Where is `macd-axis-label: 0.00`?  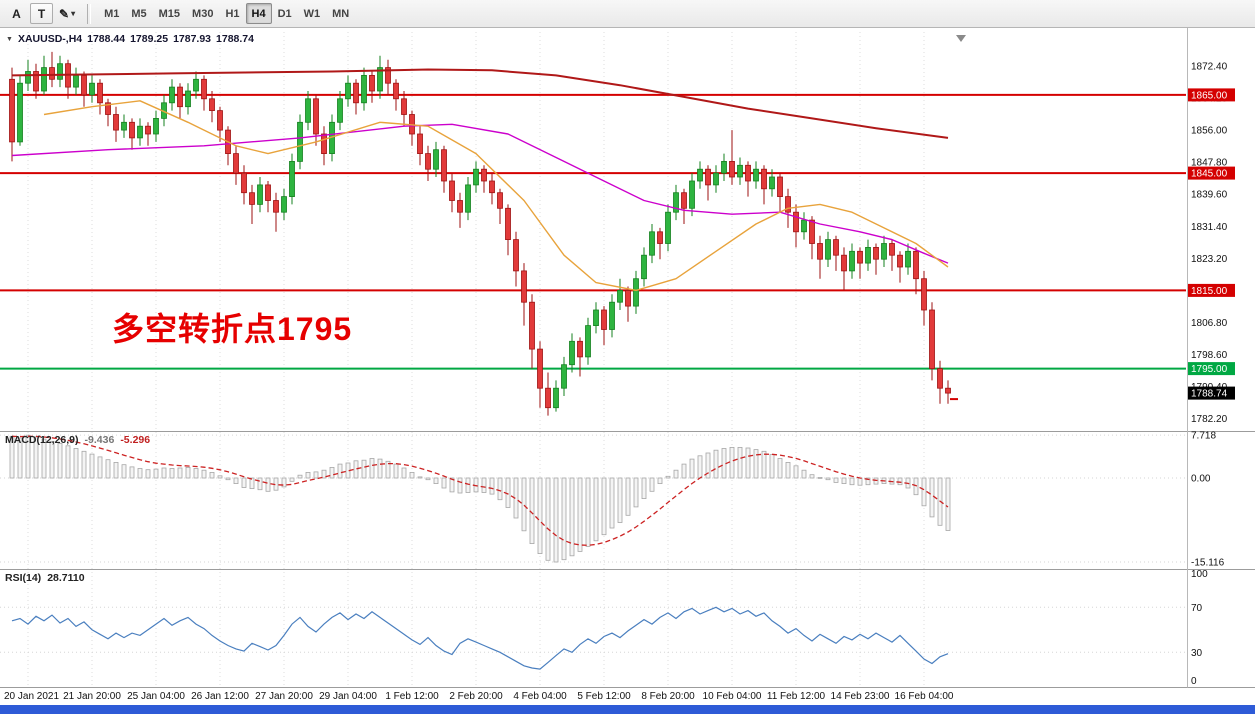
macd-axis-label: 0.00 is located at coordinates (1201, 479).